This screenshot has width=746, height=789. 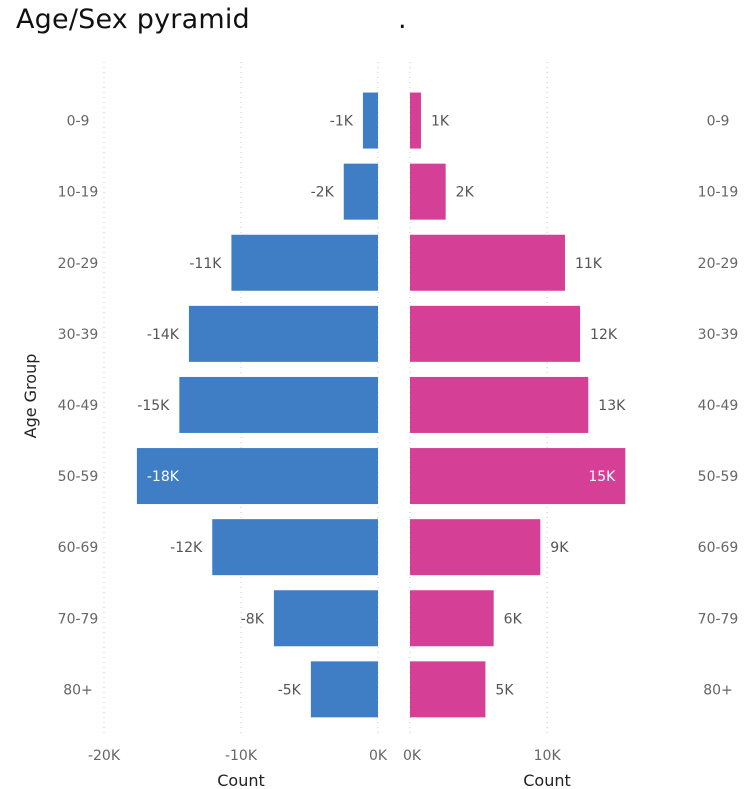 What do you see at coordinates (504, 690) in the screenshot?
I see `data-label-right: 5K` at bounding box center [504, 690].